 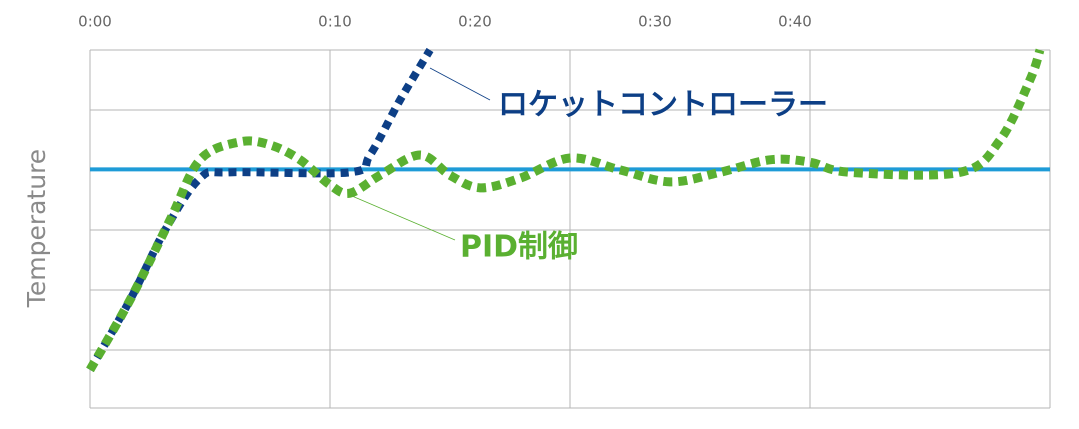 I want to click on x-tick-label: 0:30, so click(x=655, y=22).